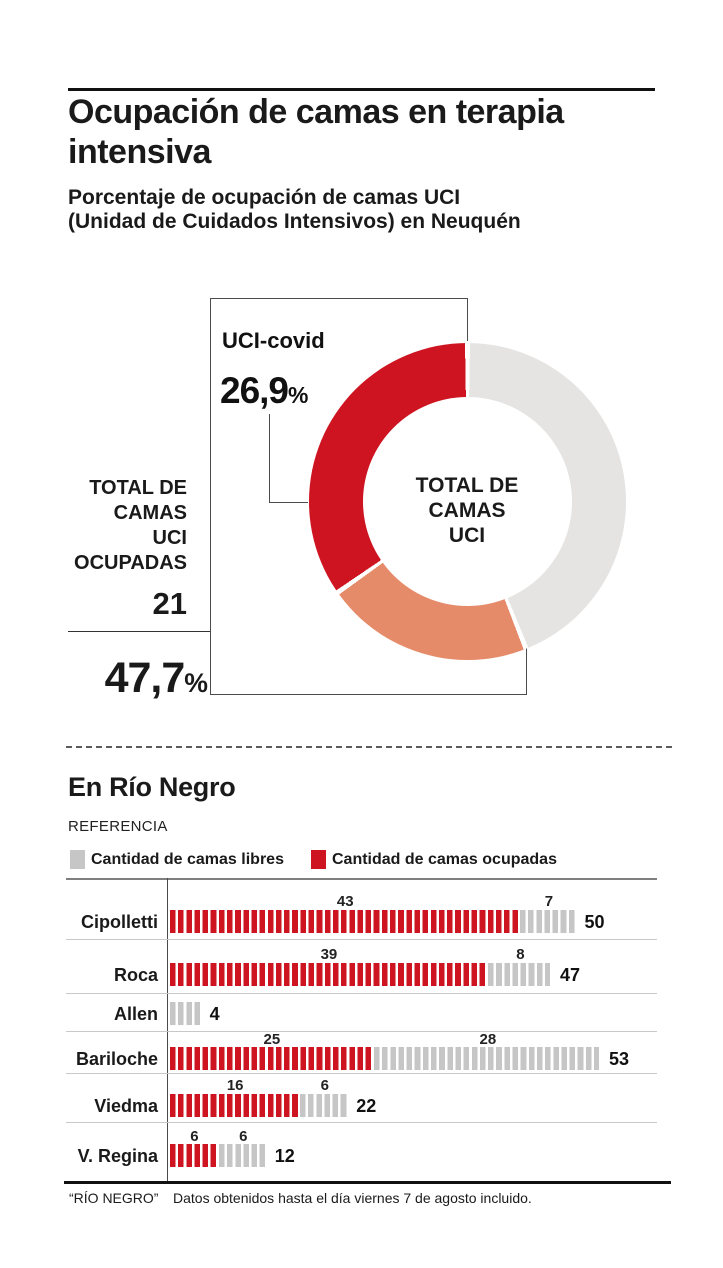 Image resolution: width=723 pixels, height=1268 pixels. I want to click on callout-box-bottom-right-line, so click(526, 671).